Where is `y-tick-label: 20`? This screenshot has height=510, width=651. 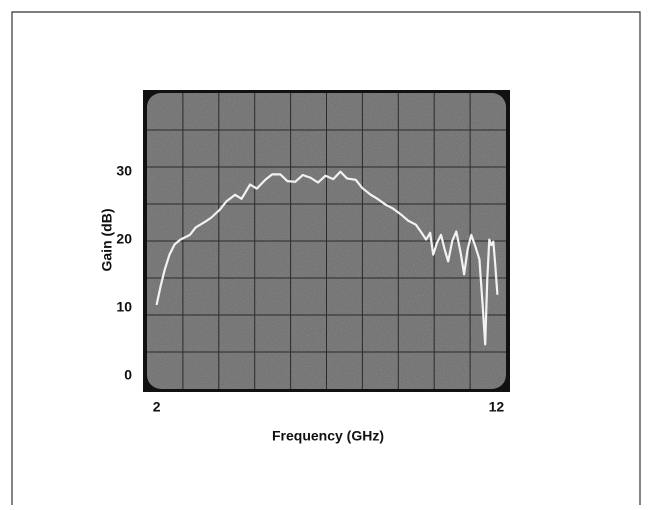
y-tick-label: 20 is located at coordinates (124, 238).